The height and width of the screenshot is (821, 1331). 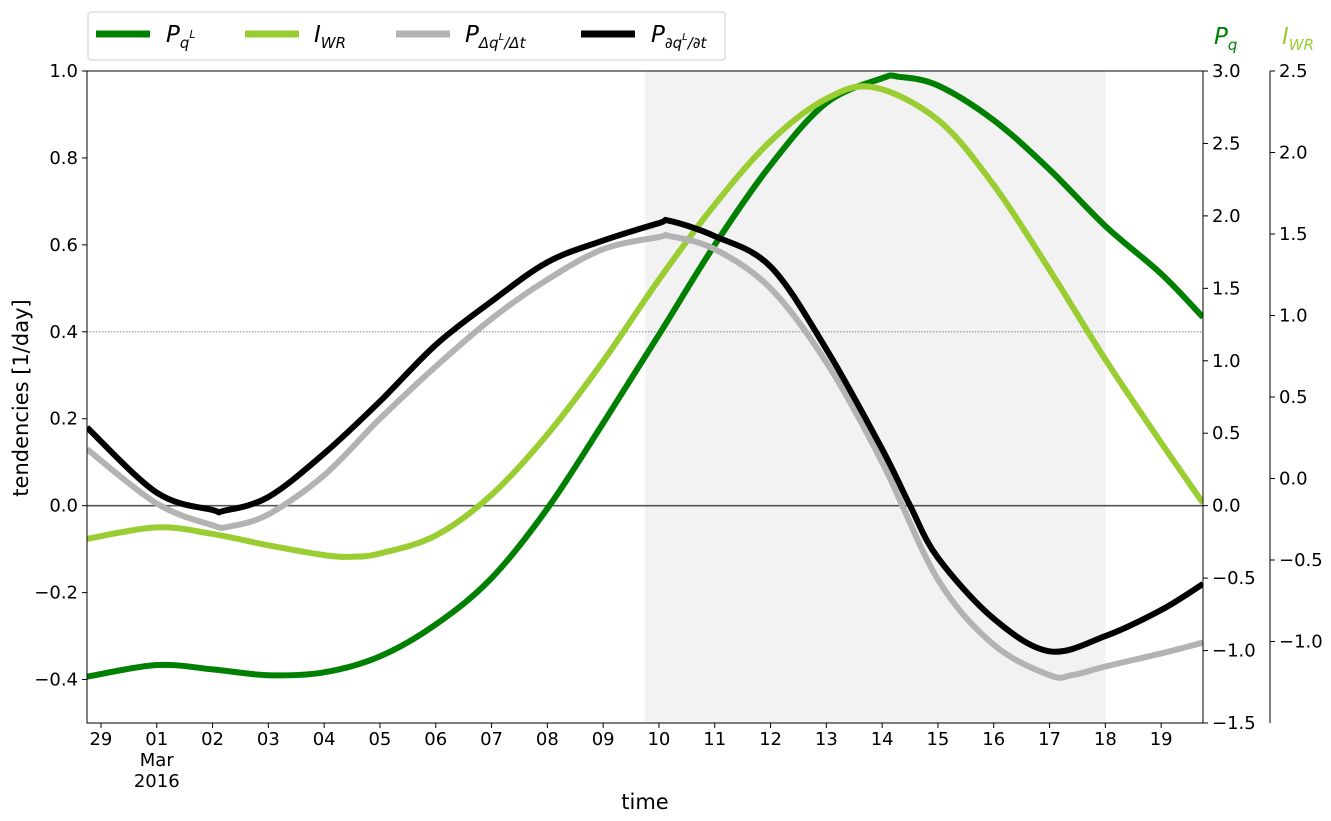 What do you see at coordinates (324, 739) in the screenshot?
I see `x-tick-label: 04` at bounding box center [324, 739].